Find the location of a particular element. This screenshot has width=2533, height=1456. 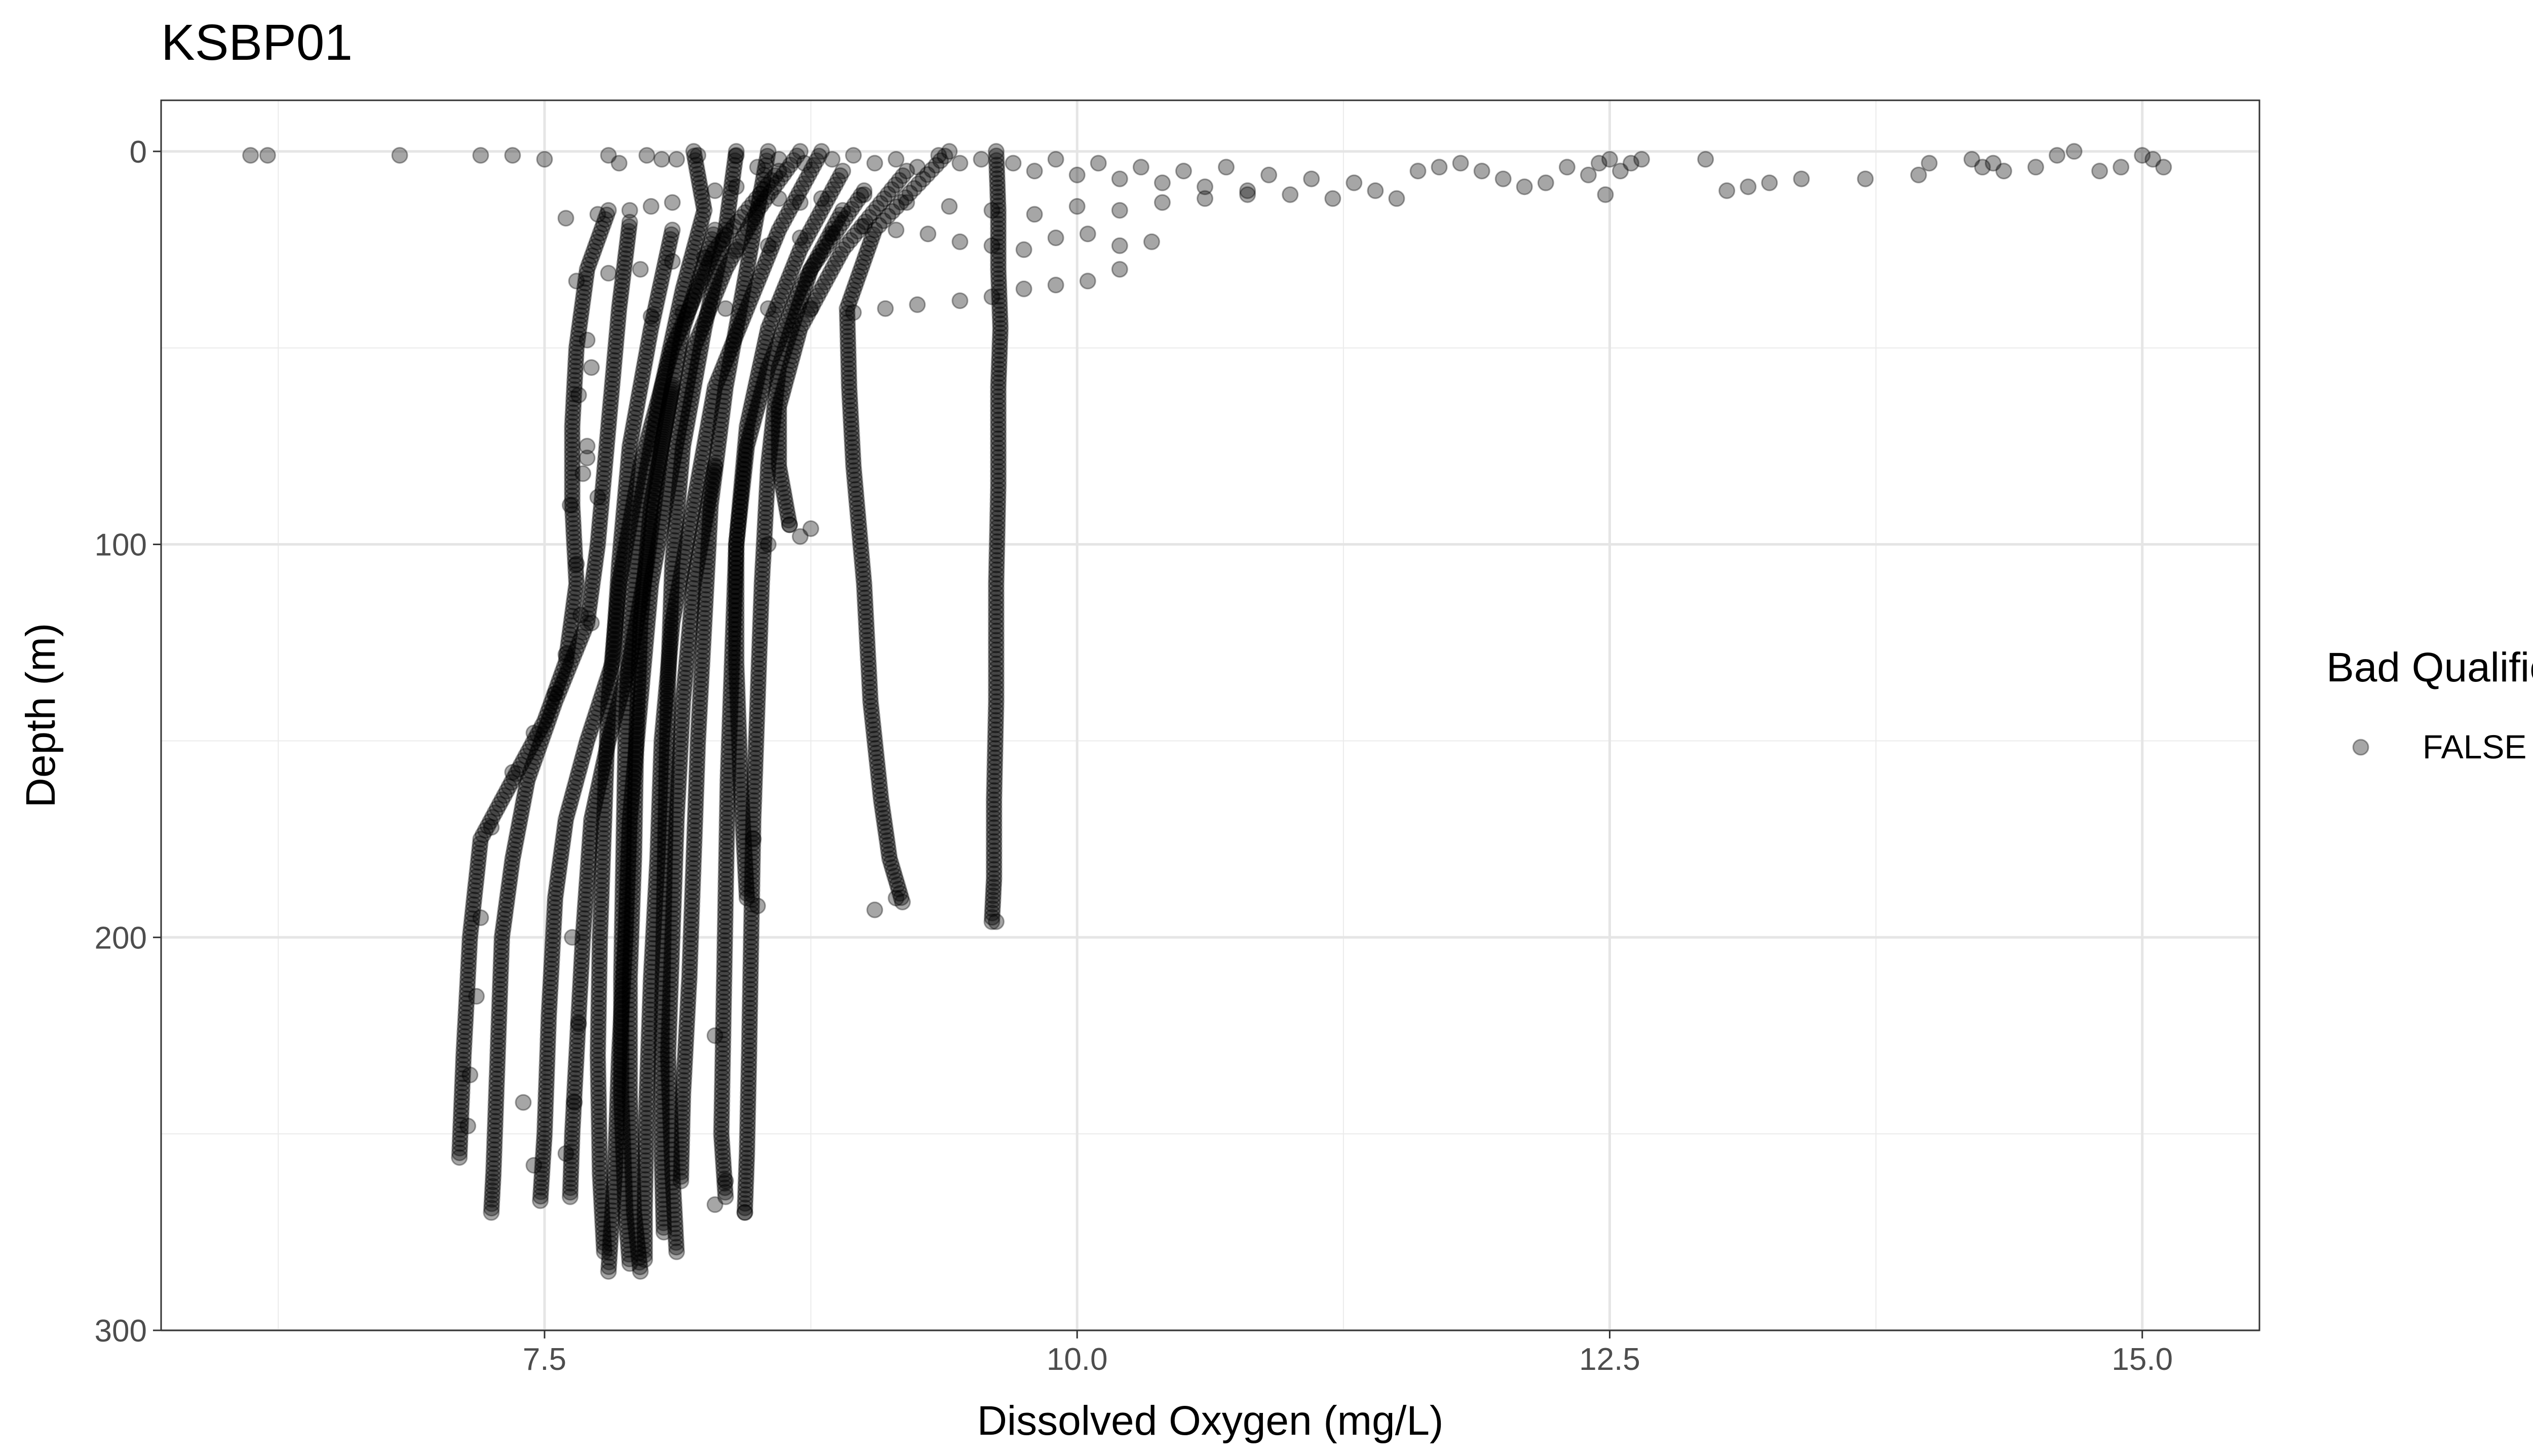

x-axis-title: Dissolved Oxygen (mg/L) is located at coordinates (1210, 1421).